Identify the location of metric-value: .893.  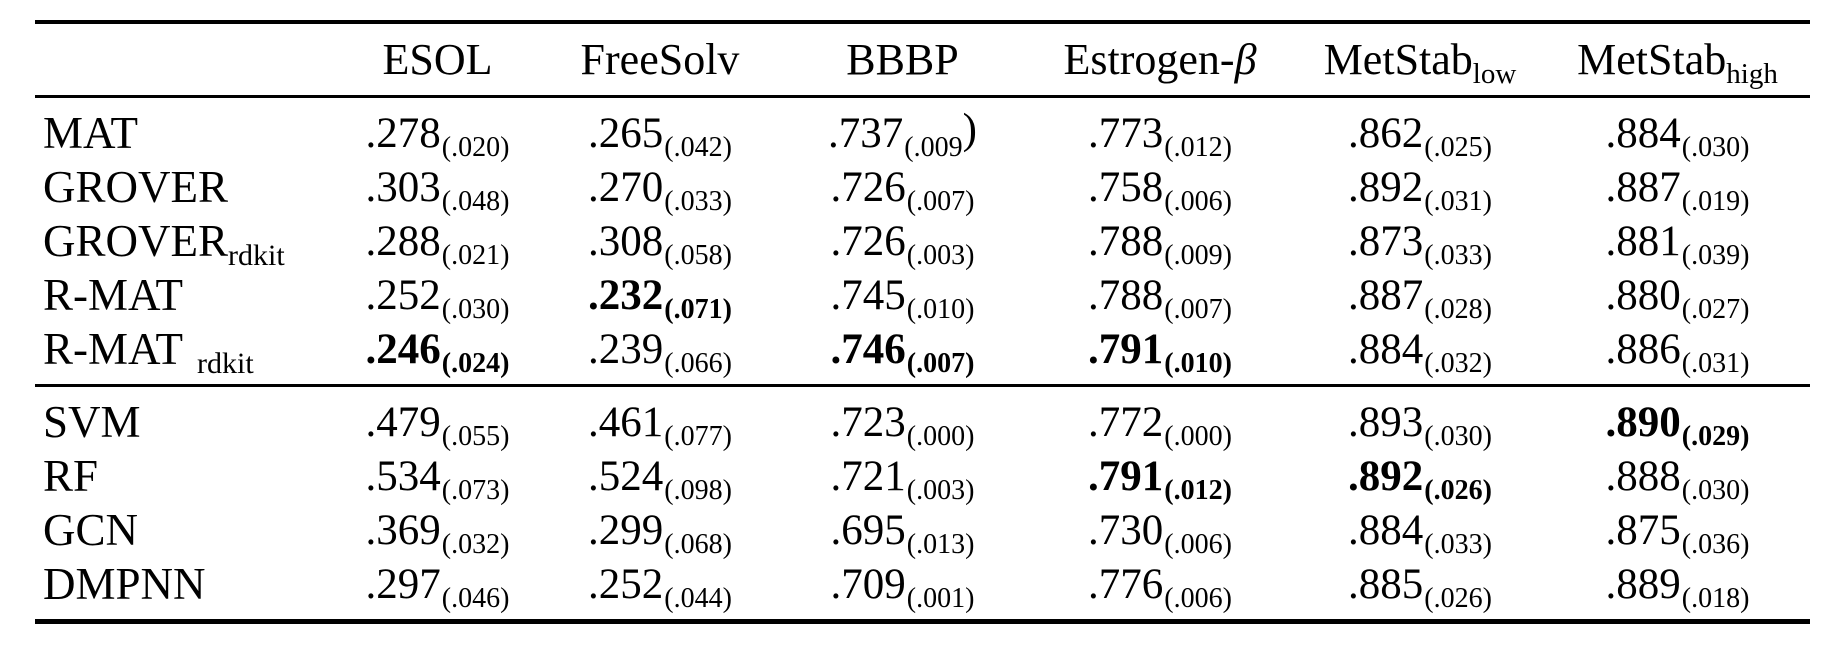
(1386, 422).